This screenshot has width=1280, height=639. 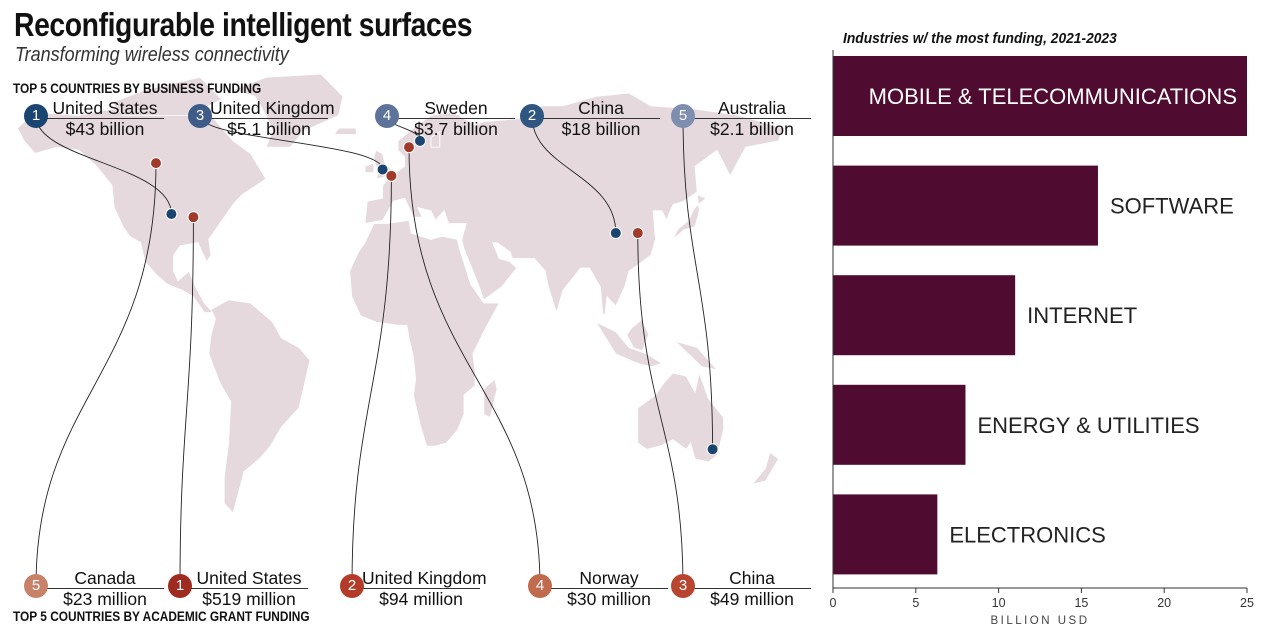 What do you see at coordinates (456, 108) in the screenshot?
I see `country-name: Sweden` at bounding box center [456, 108].